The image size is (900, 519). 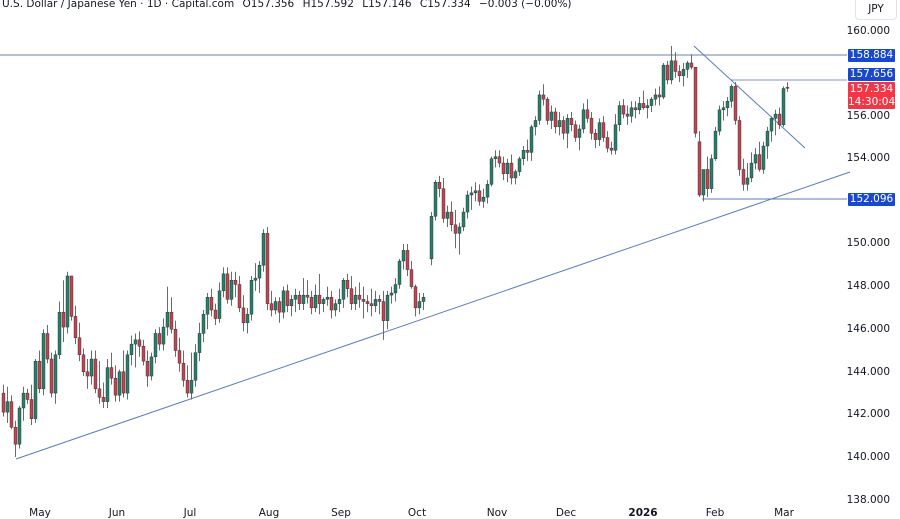 I want to click on y-tick-146: 146.000, so click(x=868, y=329).